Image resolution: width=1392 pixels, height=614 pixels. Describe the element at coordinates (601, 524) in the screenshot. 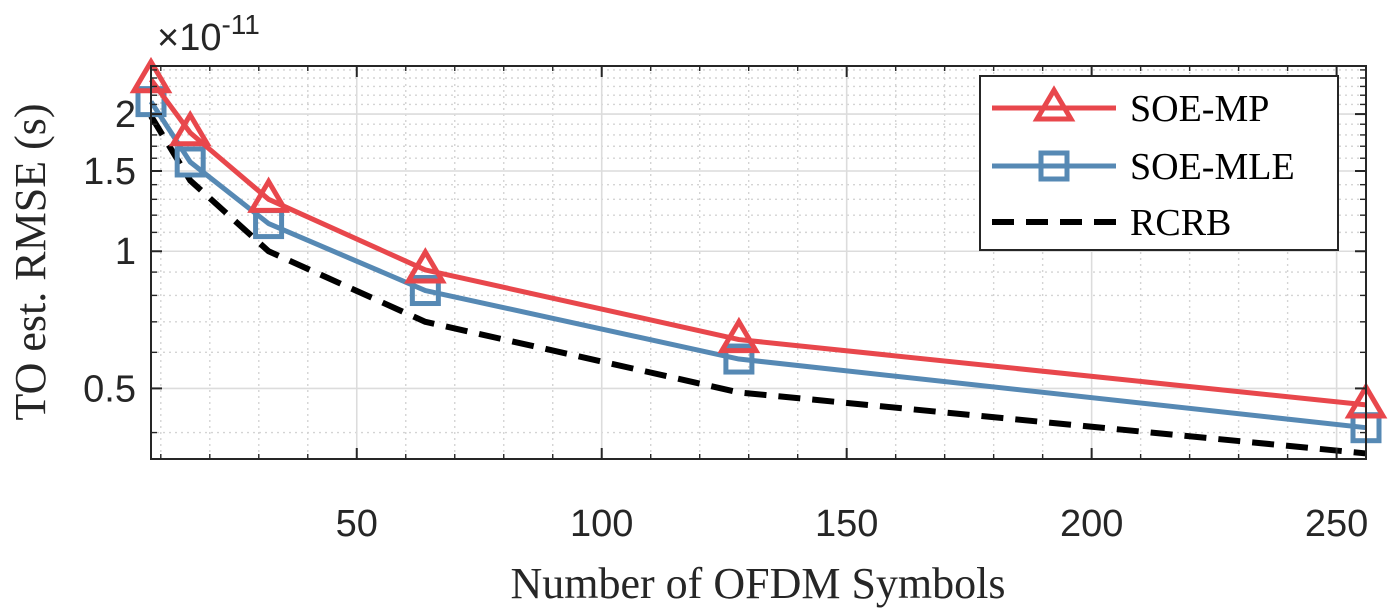

I see `x-tick-label: 100` at that location.